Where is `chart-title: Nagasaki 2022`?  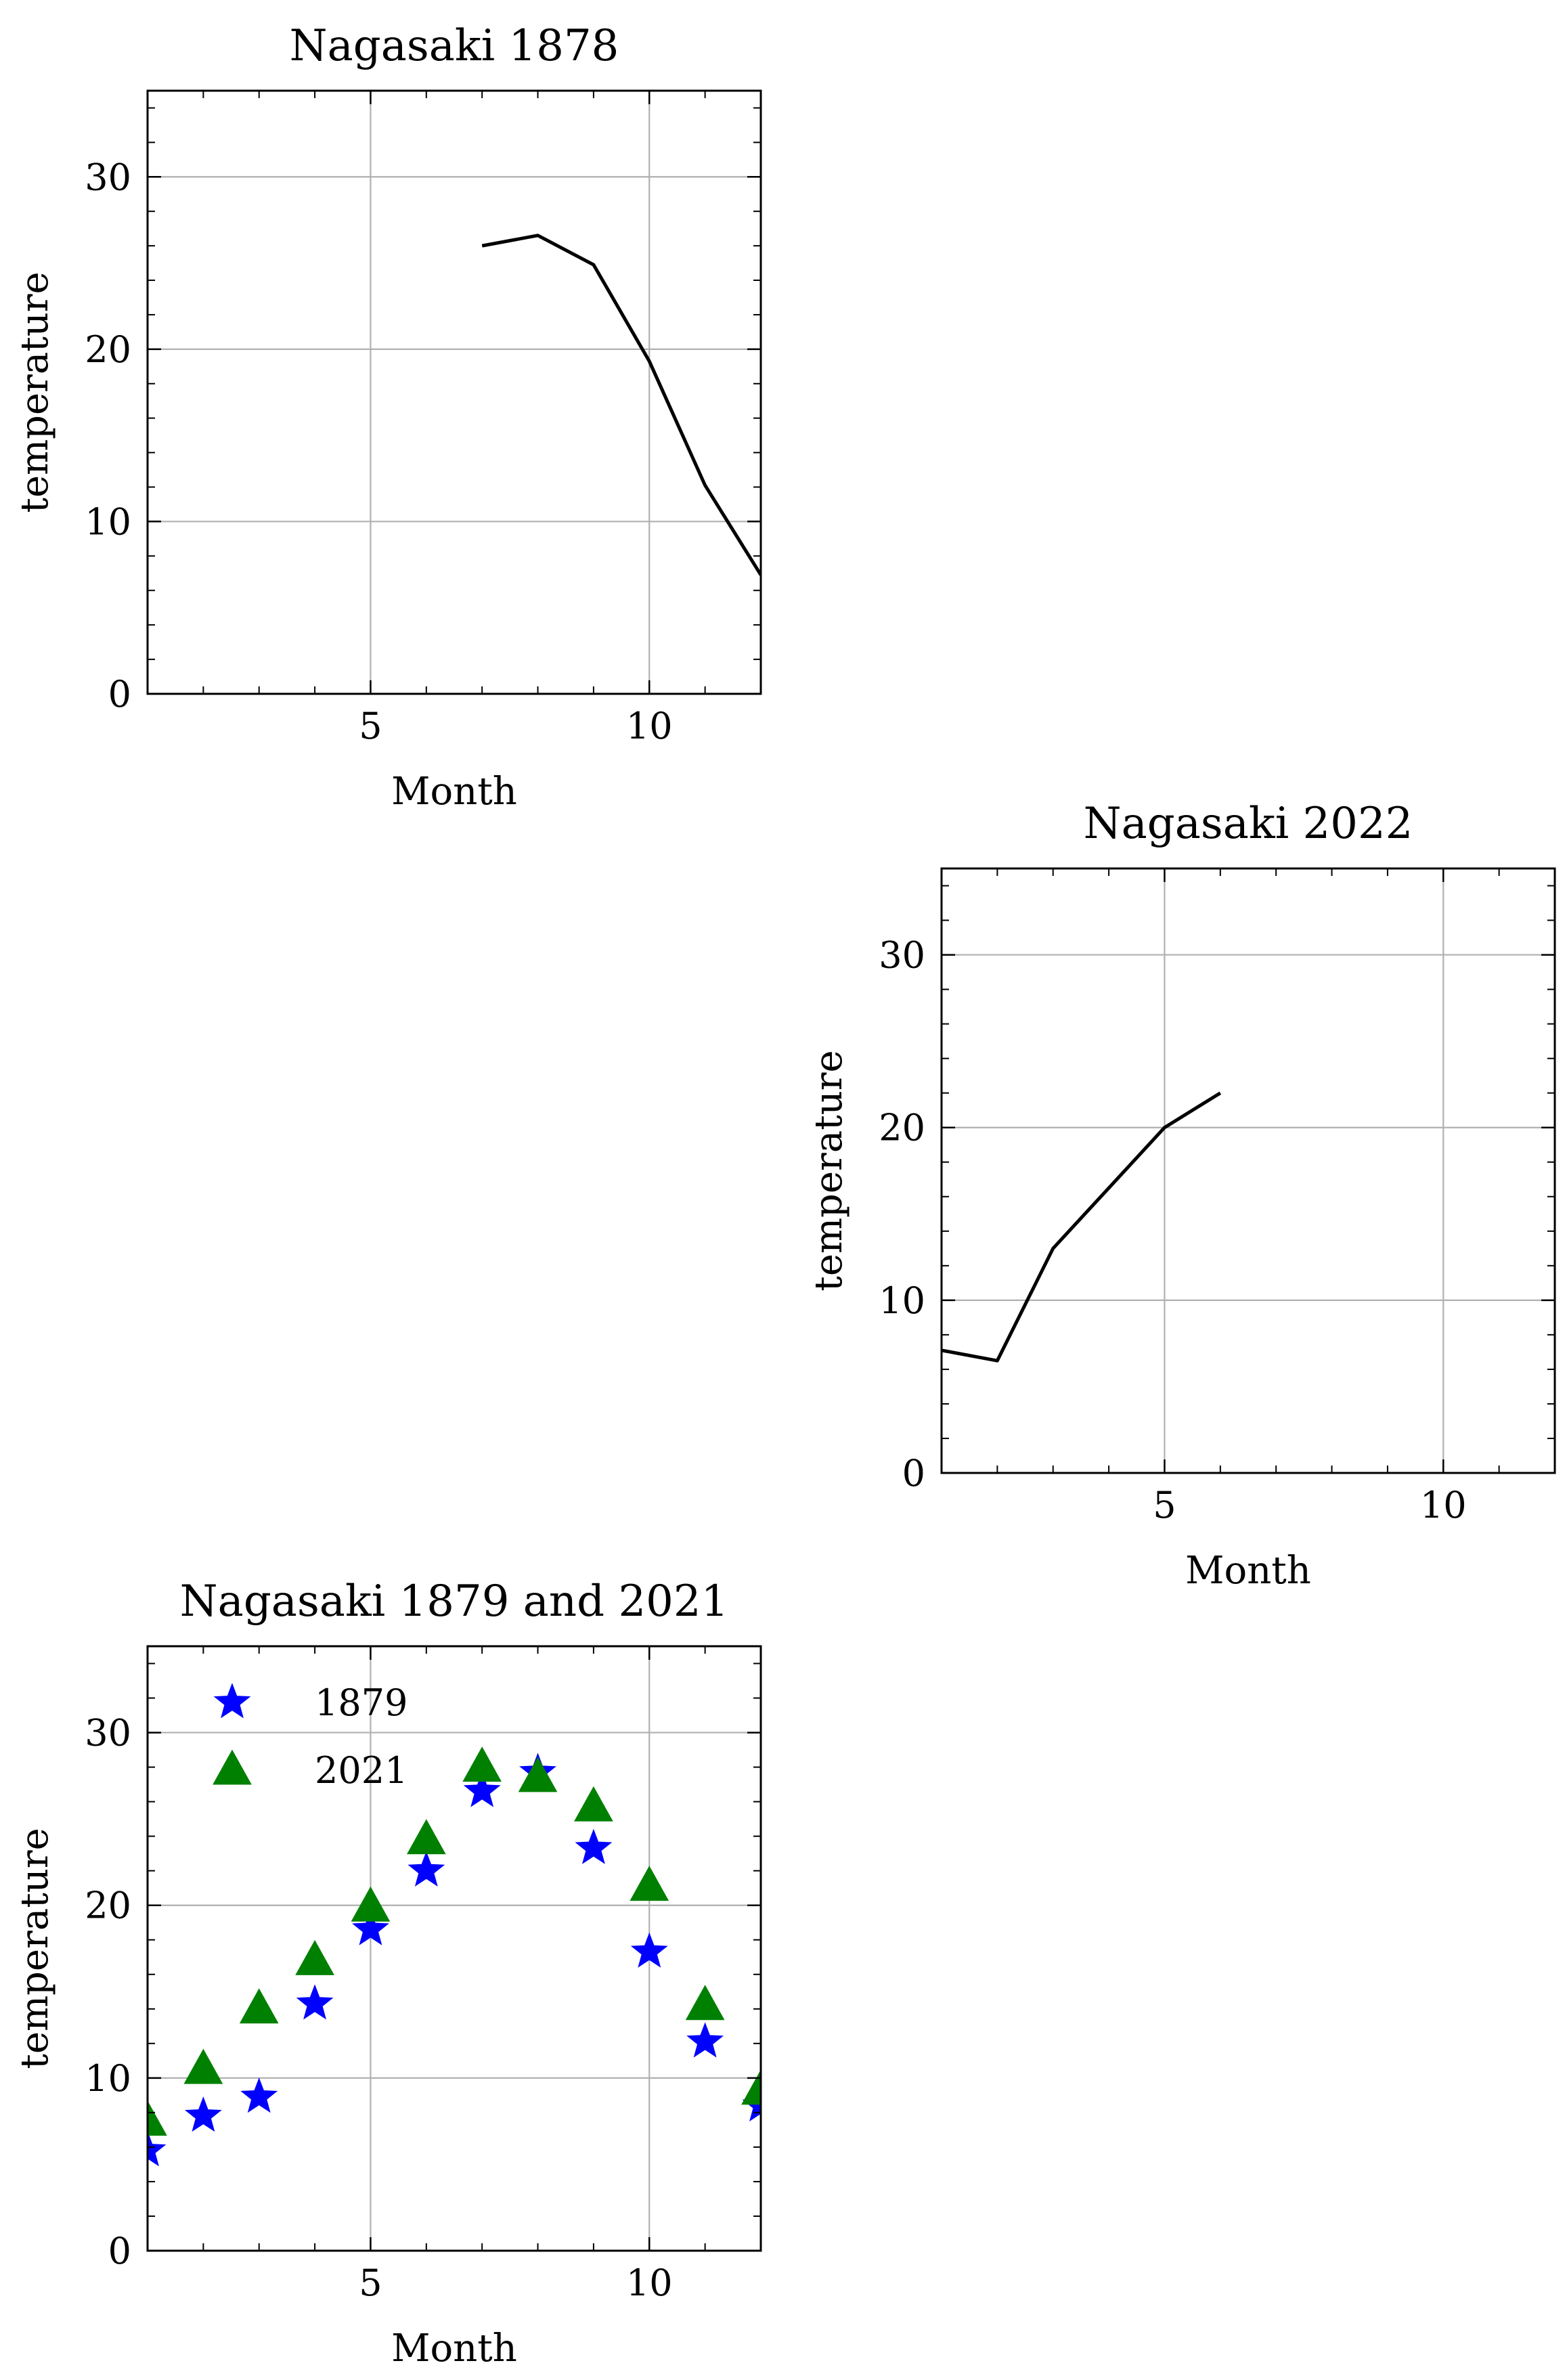 chart-title: Nagasaki 2022 is located at coordinates (1248, 824).